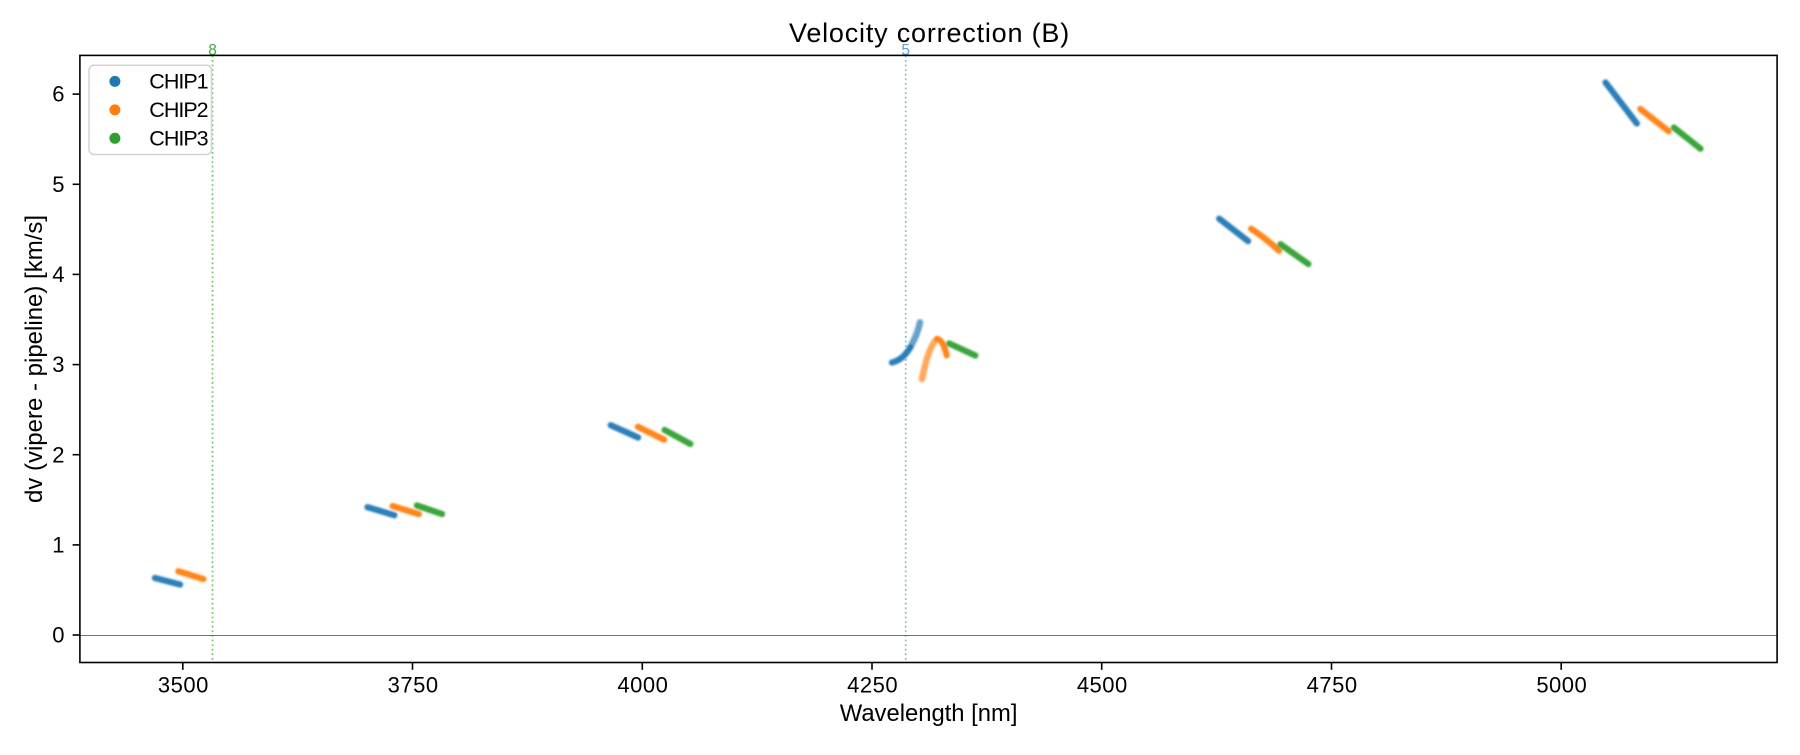 The image size is (1800, 755). What do you see at coordinates (58, 274) in the screenshot?
I see `svg-text: 4` at bounding box center [58, 274].